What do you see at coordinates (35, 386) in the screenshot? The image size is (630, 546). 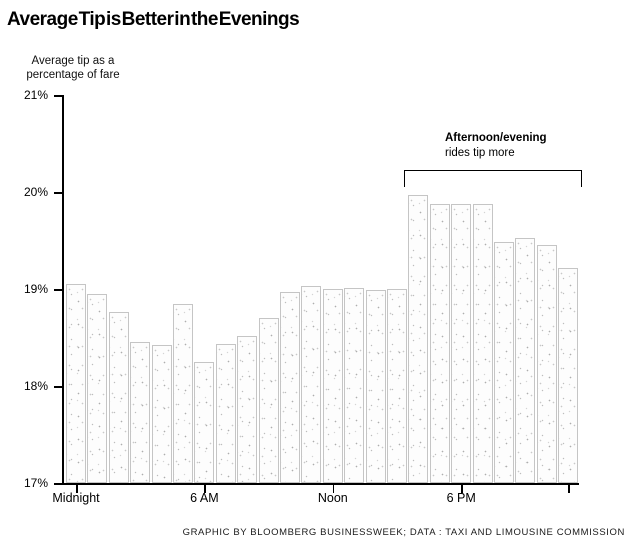 I see `y-tick-label: 18%` at bounding box center [35, 386].